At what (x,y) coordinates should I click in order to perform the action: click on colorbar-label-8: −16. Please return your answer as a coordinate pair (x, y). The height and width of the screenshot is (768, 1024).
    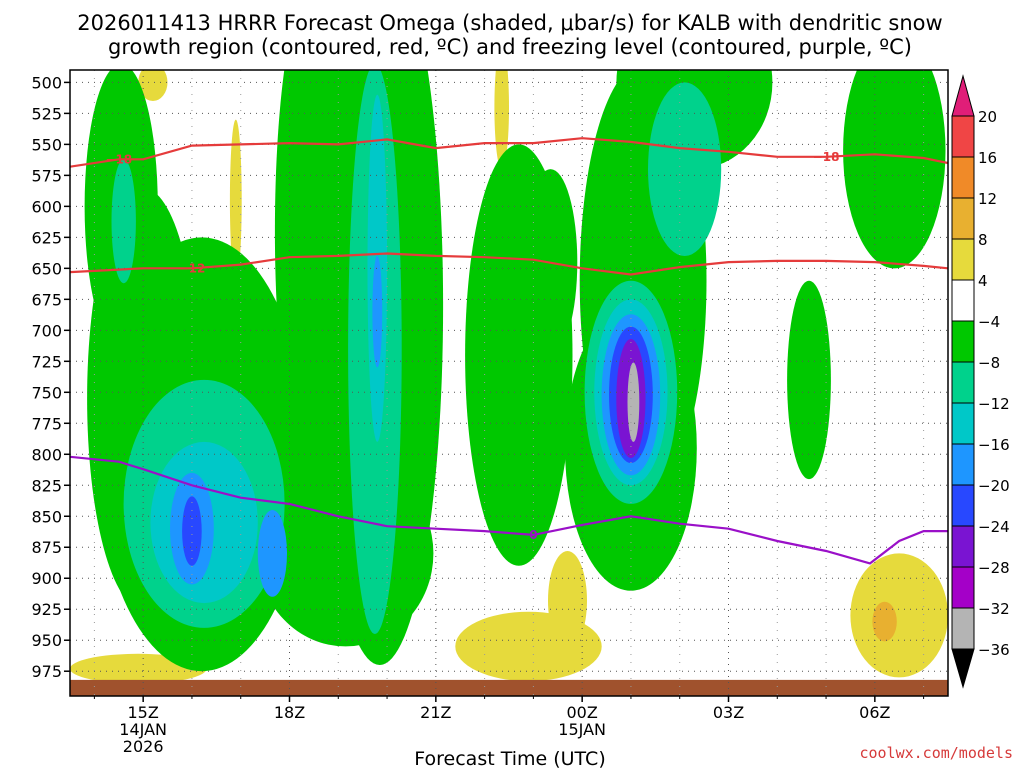
    Looking at the image, I should click on (994, 445).